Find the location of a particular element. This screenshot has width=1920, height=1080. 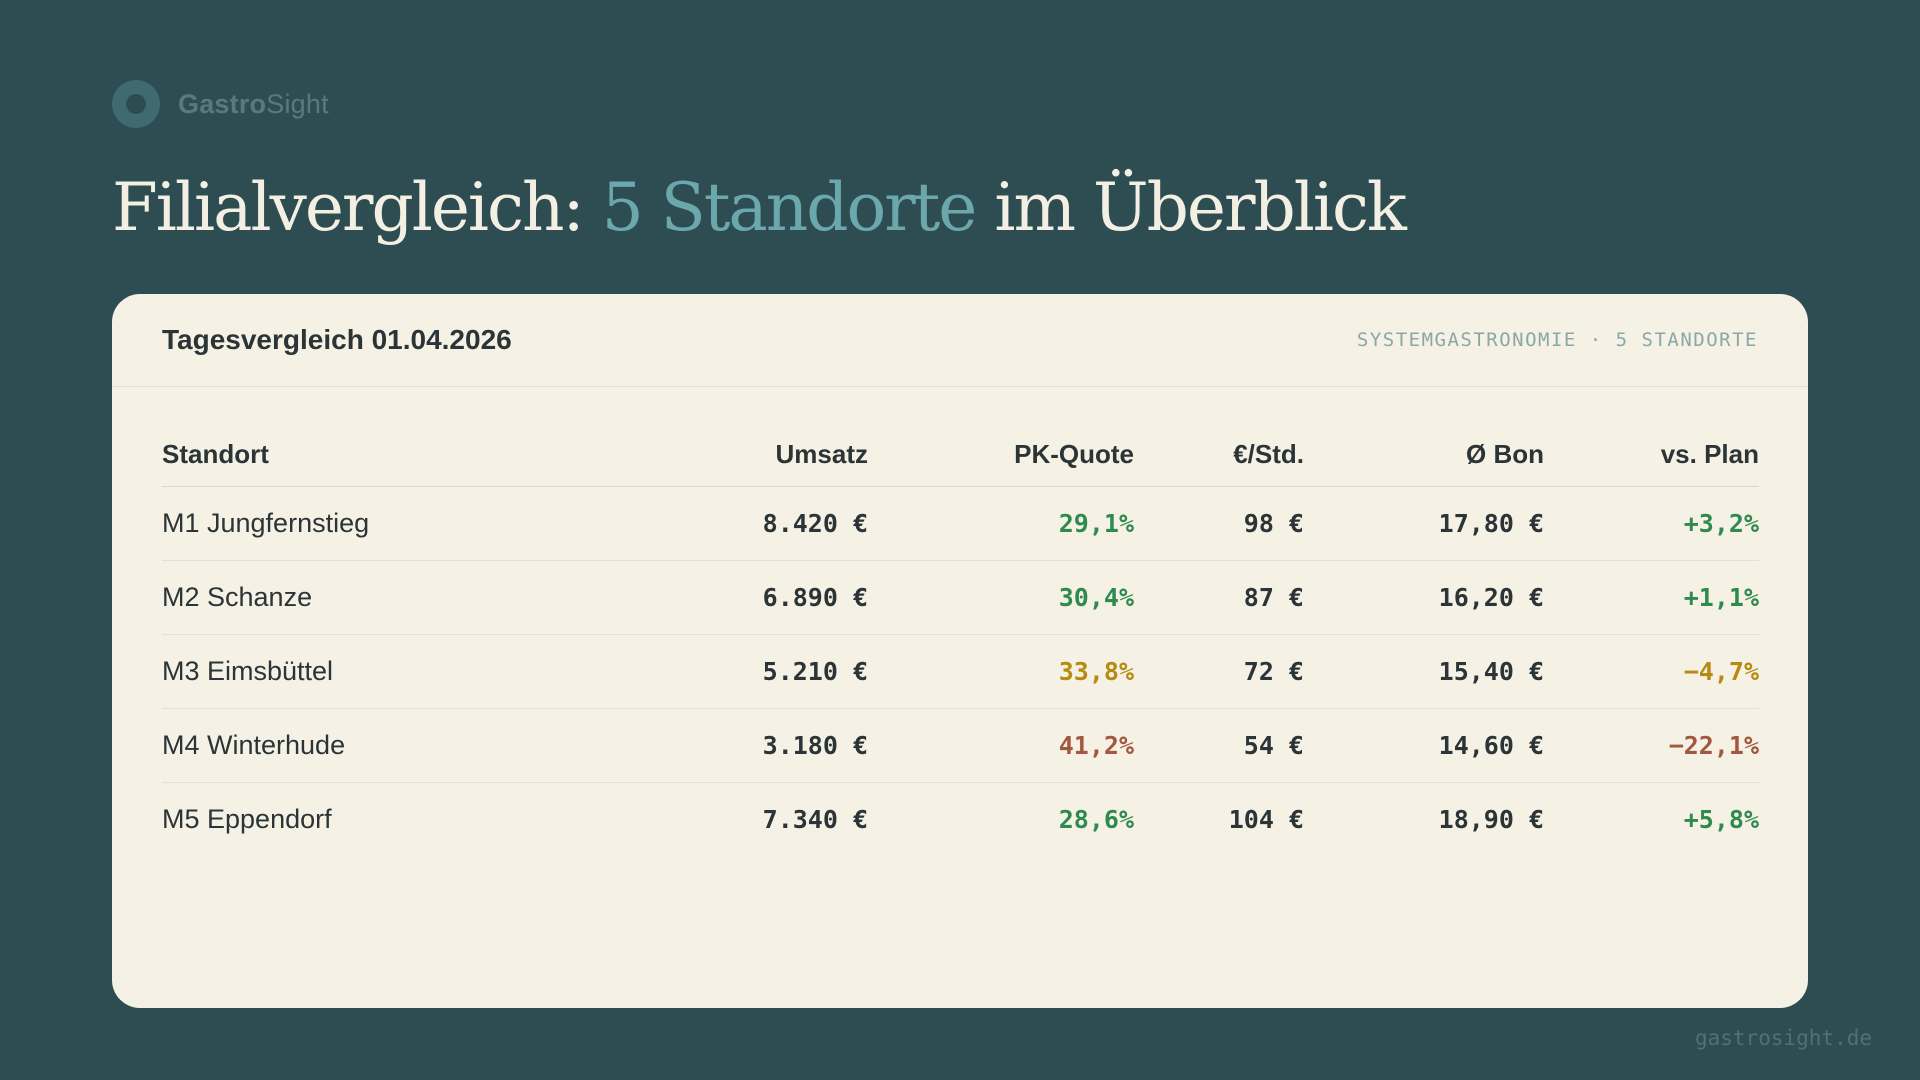

cell-umsatz: 6.890 € is located at coordinates (726, 597).